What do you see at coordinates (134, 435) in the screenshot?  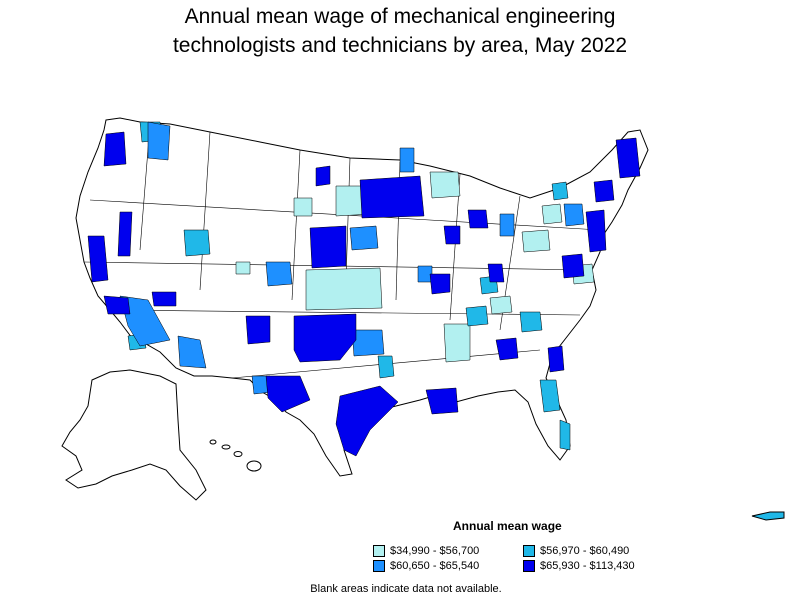 I see `alaska-outline` at bounding box center [134, 435].